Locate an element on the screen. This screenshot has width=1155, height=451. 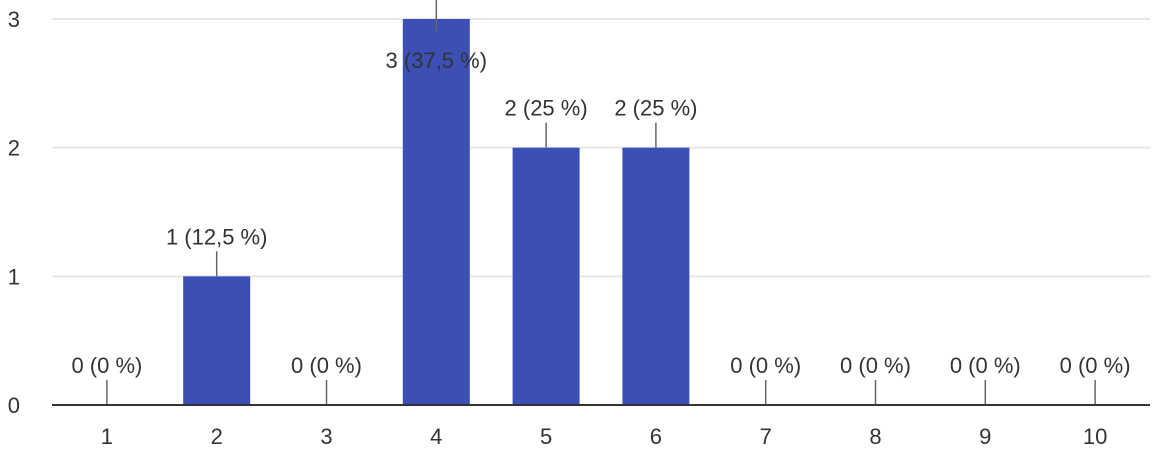
x-tick-label: 3 is located at coordinates (326, 436).